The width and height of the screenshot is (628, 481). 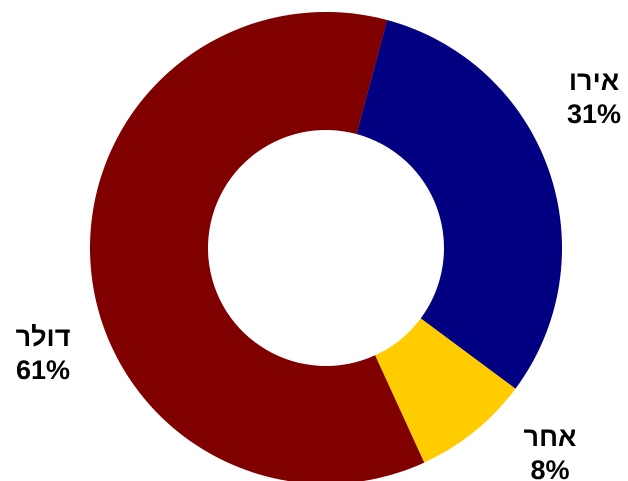 What do you see at coordinates (594, 81) in the screenshot?
I see `slice-label-euro: אירו` at bounding box center [594, 81].